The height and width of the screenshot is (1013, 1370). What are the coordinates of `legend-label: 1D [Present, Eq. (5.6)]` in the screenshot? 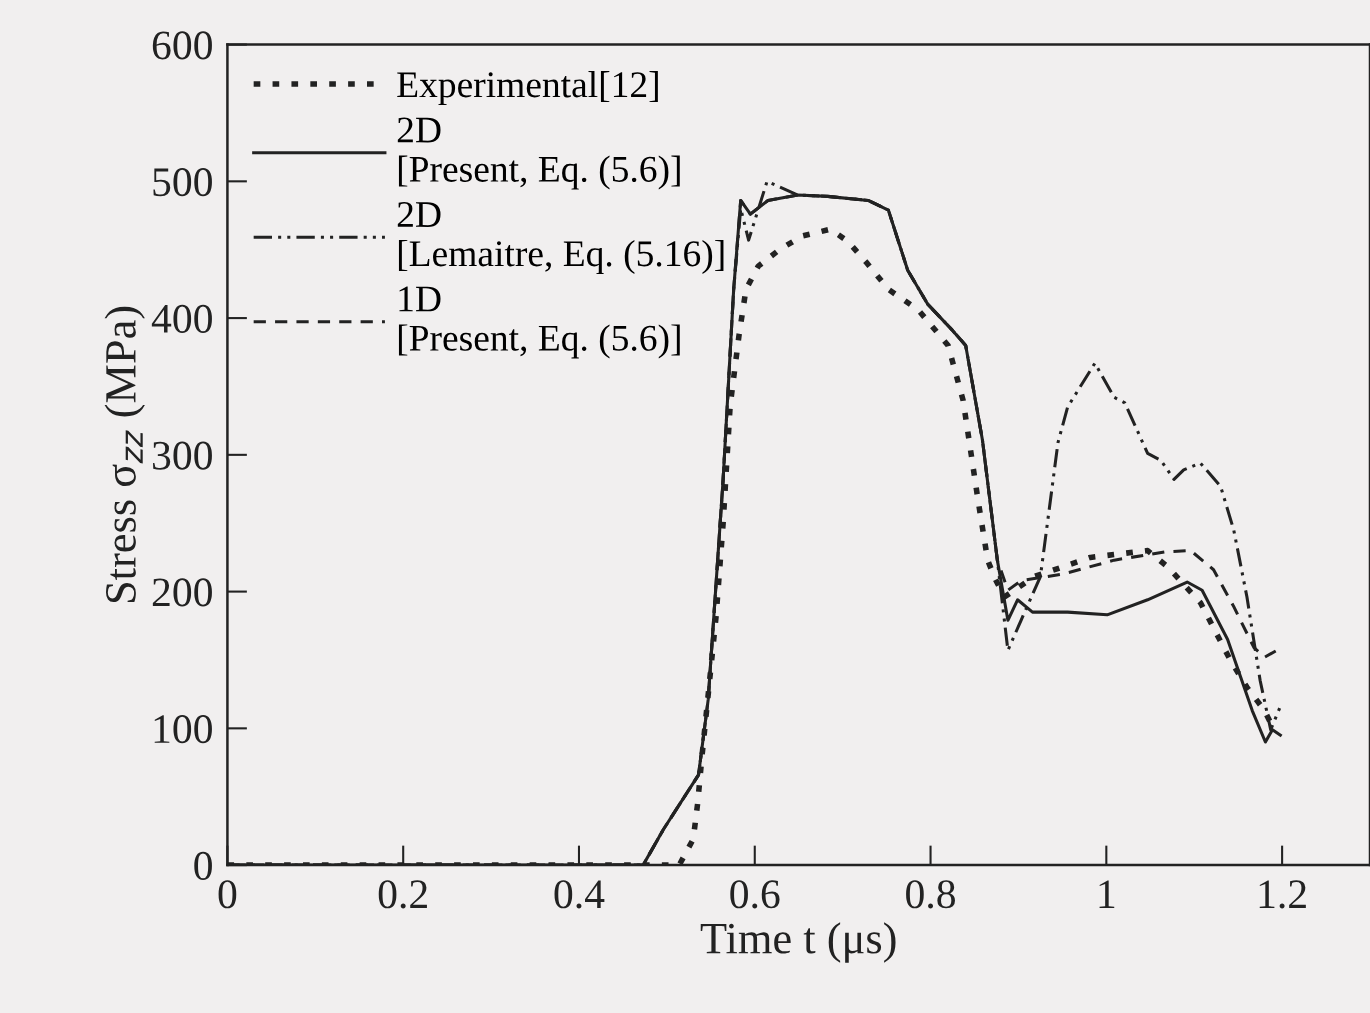 It's located at (539, 322).